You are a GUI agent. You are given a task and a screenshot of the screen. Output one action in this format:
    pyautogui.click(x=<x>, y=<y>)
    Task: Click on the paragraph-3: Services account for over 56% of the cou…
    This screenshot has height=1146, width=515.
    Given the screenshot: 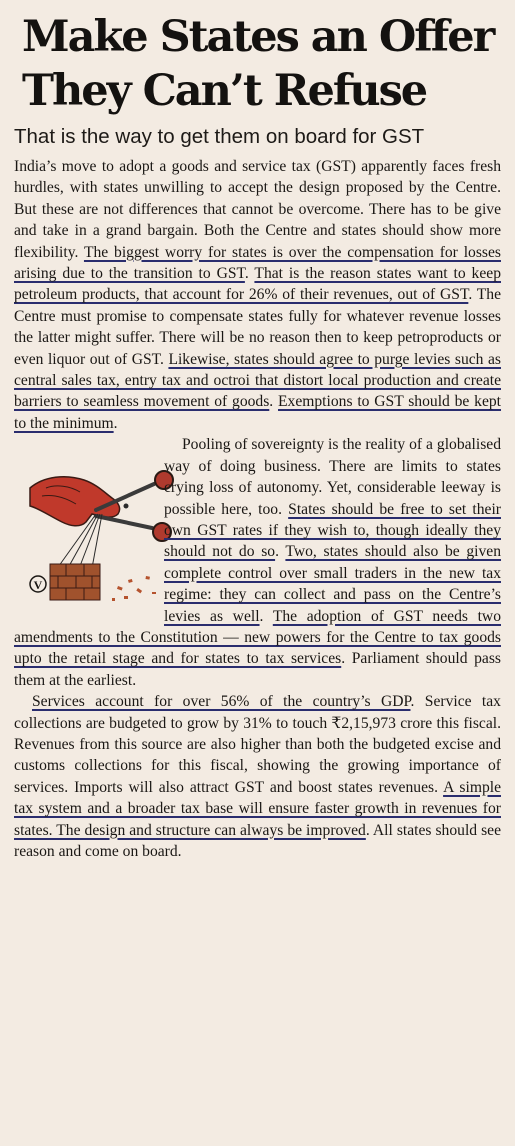 What is the action you would take?
    pyautogui.click(x=257, y=776)
    